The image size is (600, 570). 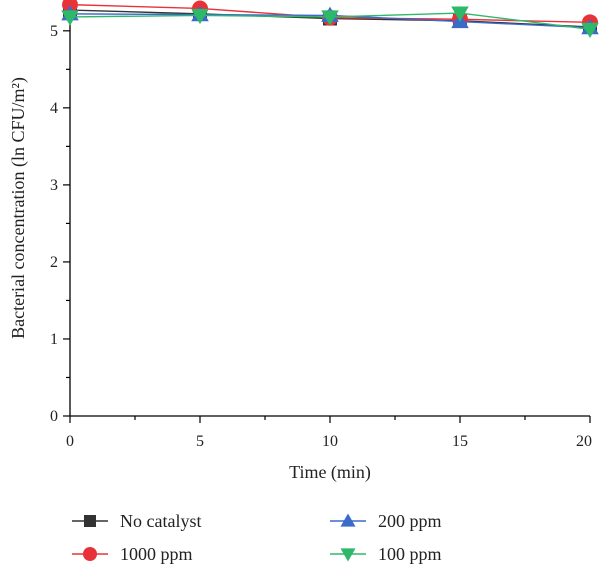 What do you see at coordinates (54, 339) in the screenshot?
I see `y-tick-label: 1` at bounding box center [54, 339].